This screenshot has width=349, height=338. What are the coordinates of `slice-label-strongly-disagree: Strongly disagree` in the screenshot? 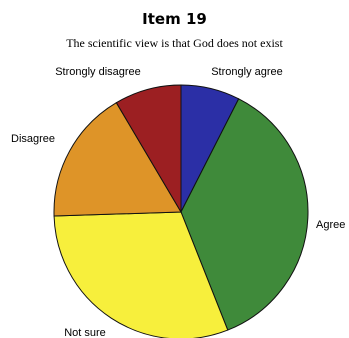 It's located at (98, 72).